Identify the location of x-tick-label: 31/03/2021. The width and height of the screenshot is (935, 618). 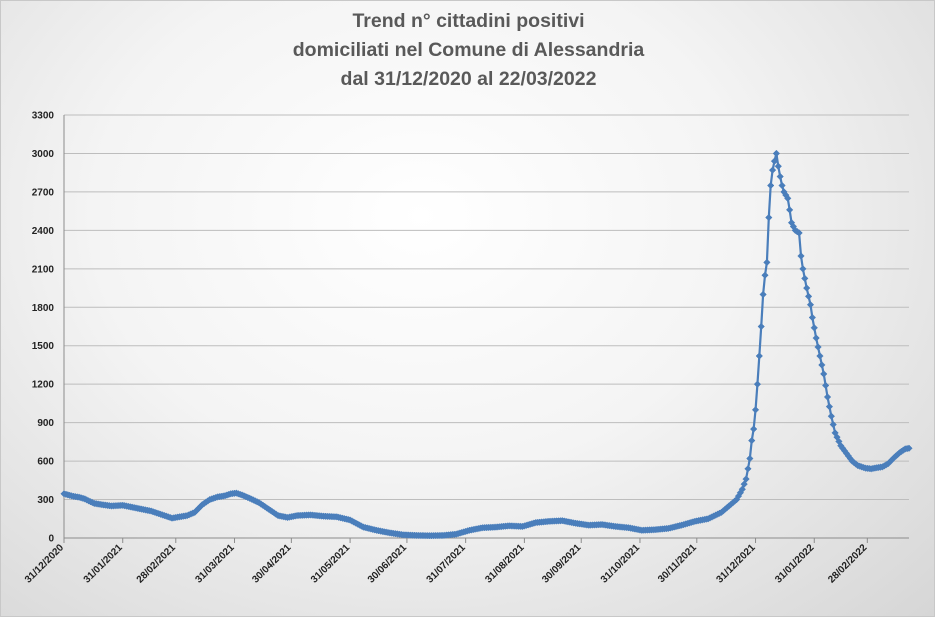
(214, 563).